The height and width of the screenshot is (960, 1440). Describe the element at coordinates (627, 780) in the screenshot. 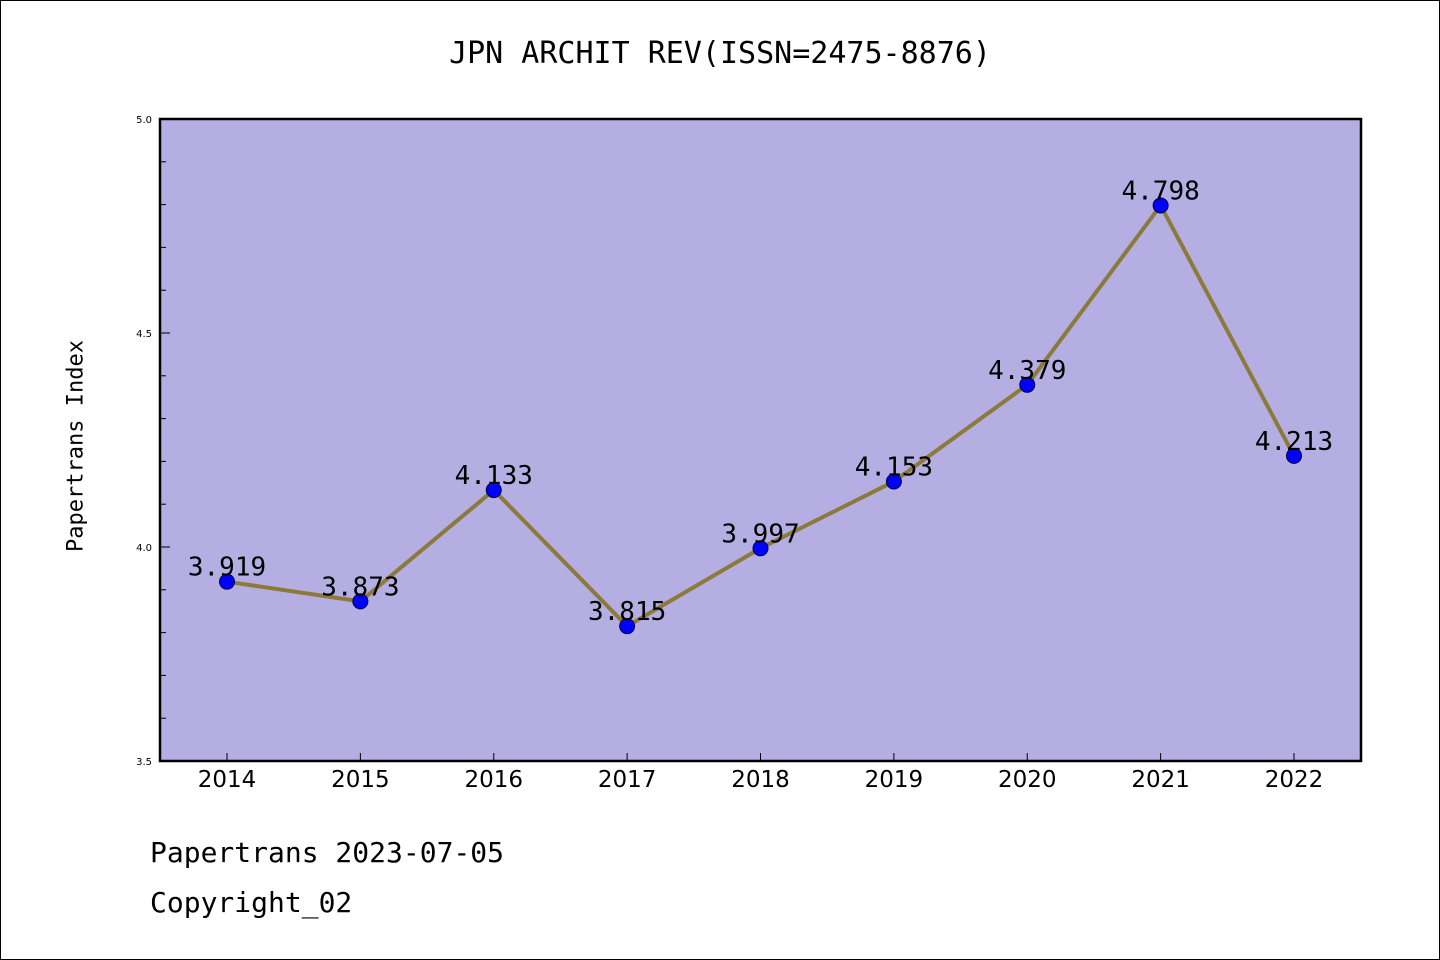

I see `x-tick-label: 2017` at that location.